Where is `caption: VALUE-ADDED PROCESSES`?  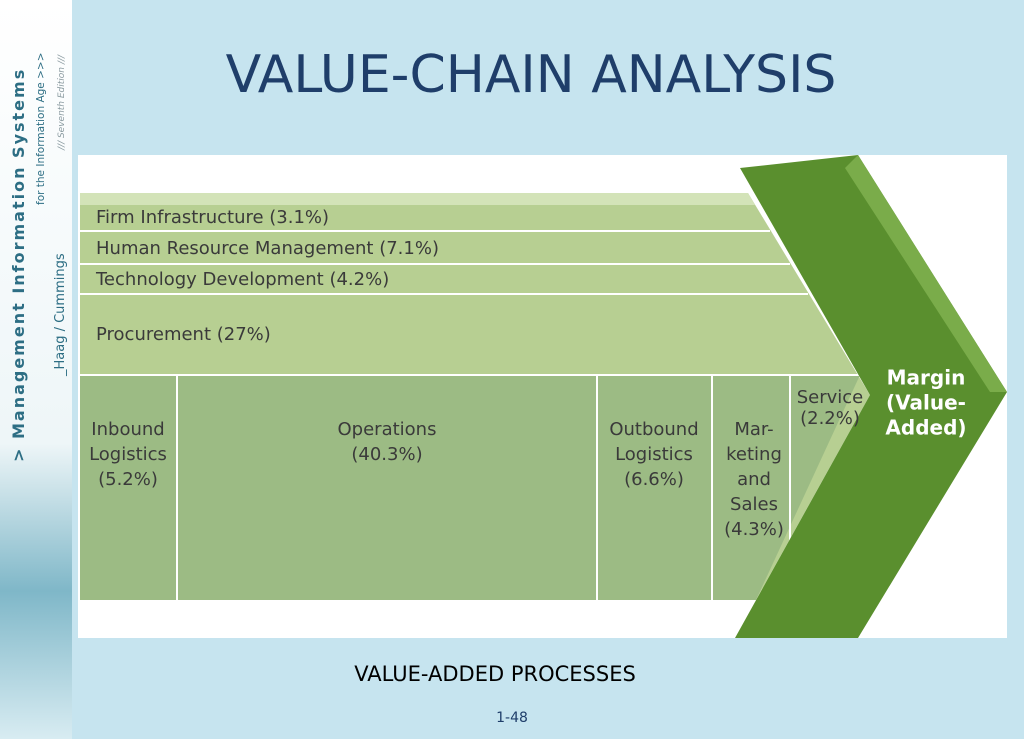 caption: VALUE-ADDED PROCESSES is located at coordinates (495, 674).